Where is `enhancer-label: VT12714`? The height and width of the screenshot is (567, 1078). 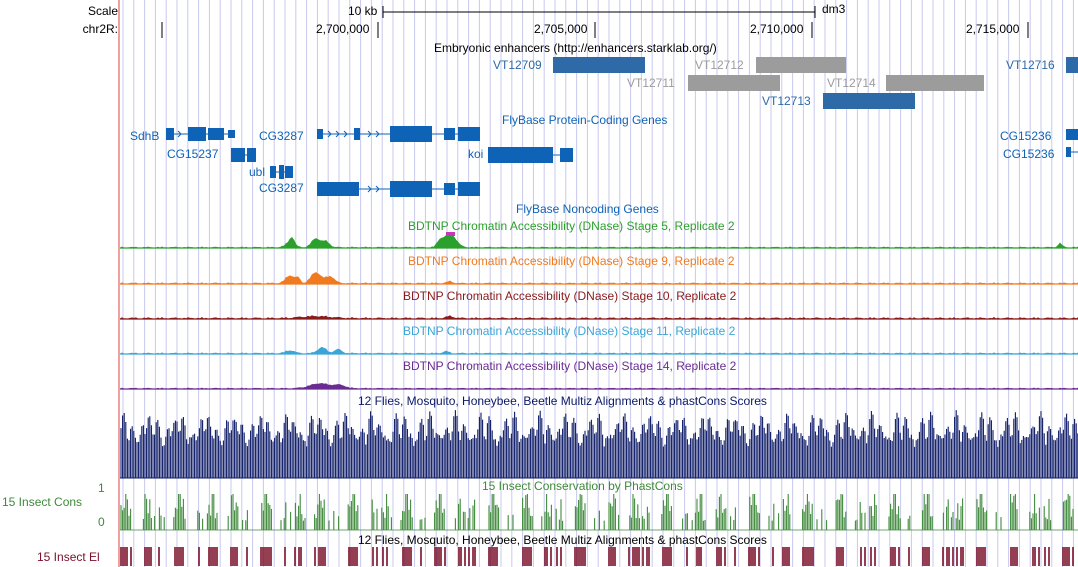
enhancer-label: VT12714 is located at coordinates (851, 83).